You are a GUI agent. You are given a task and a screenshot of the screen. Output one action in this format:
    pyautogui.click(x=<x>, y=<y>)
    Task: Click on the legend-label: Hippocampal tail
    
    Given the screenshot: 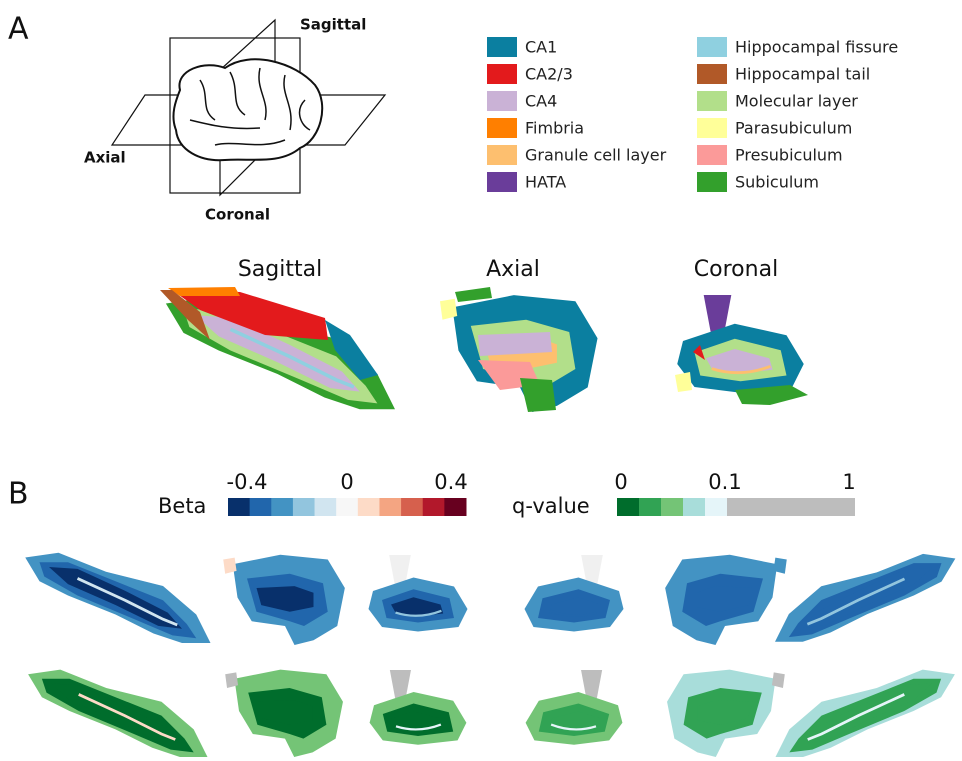 What is the action you would take?
    pyautogui.click(x=802, y=74)
    